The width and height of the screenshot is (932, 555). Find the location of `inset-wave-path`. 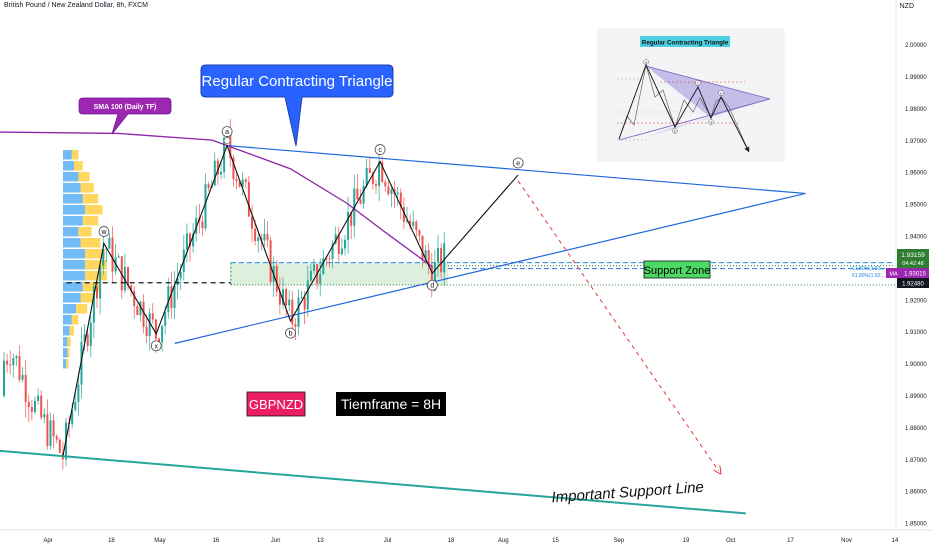

inset-wave-path is located at coordinates (684, 108).